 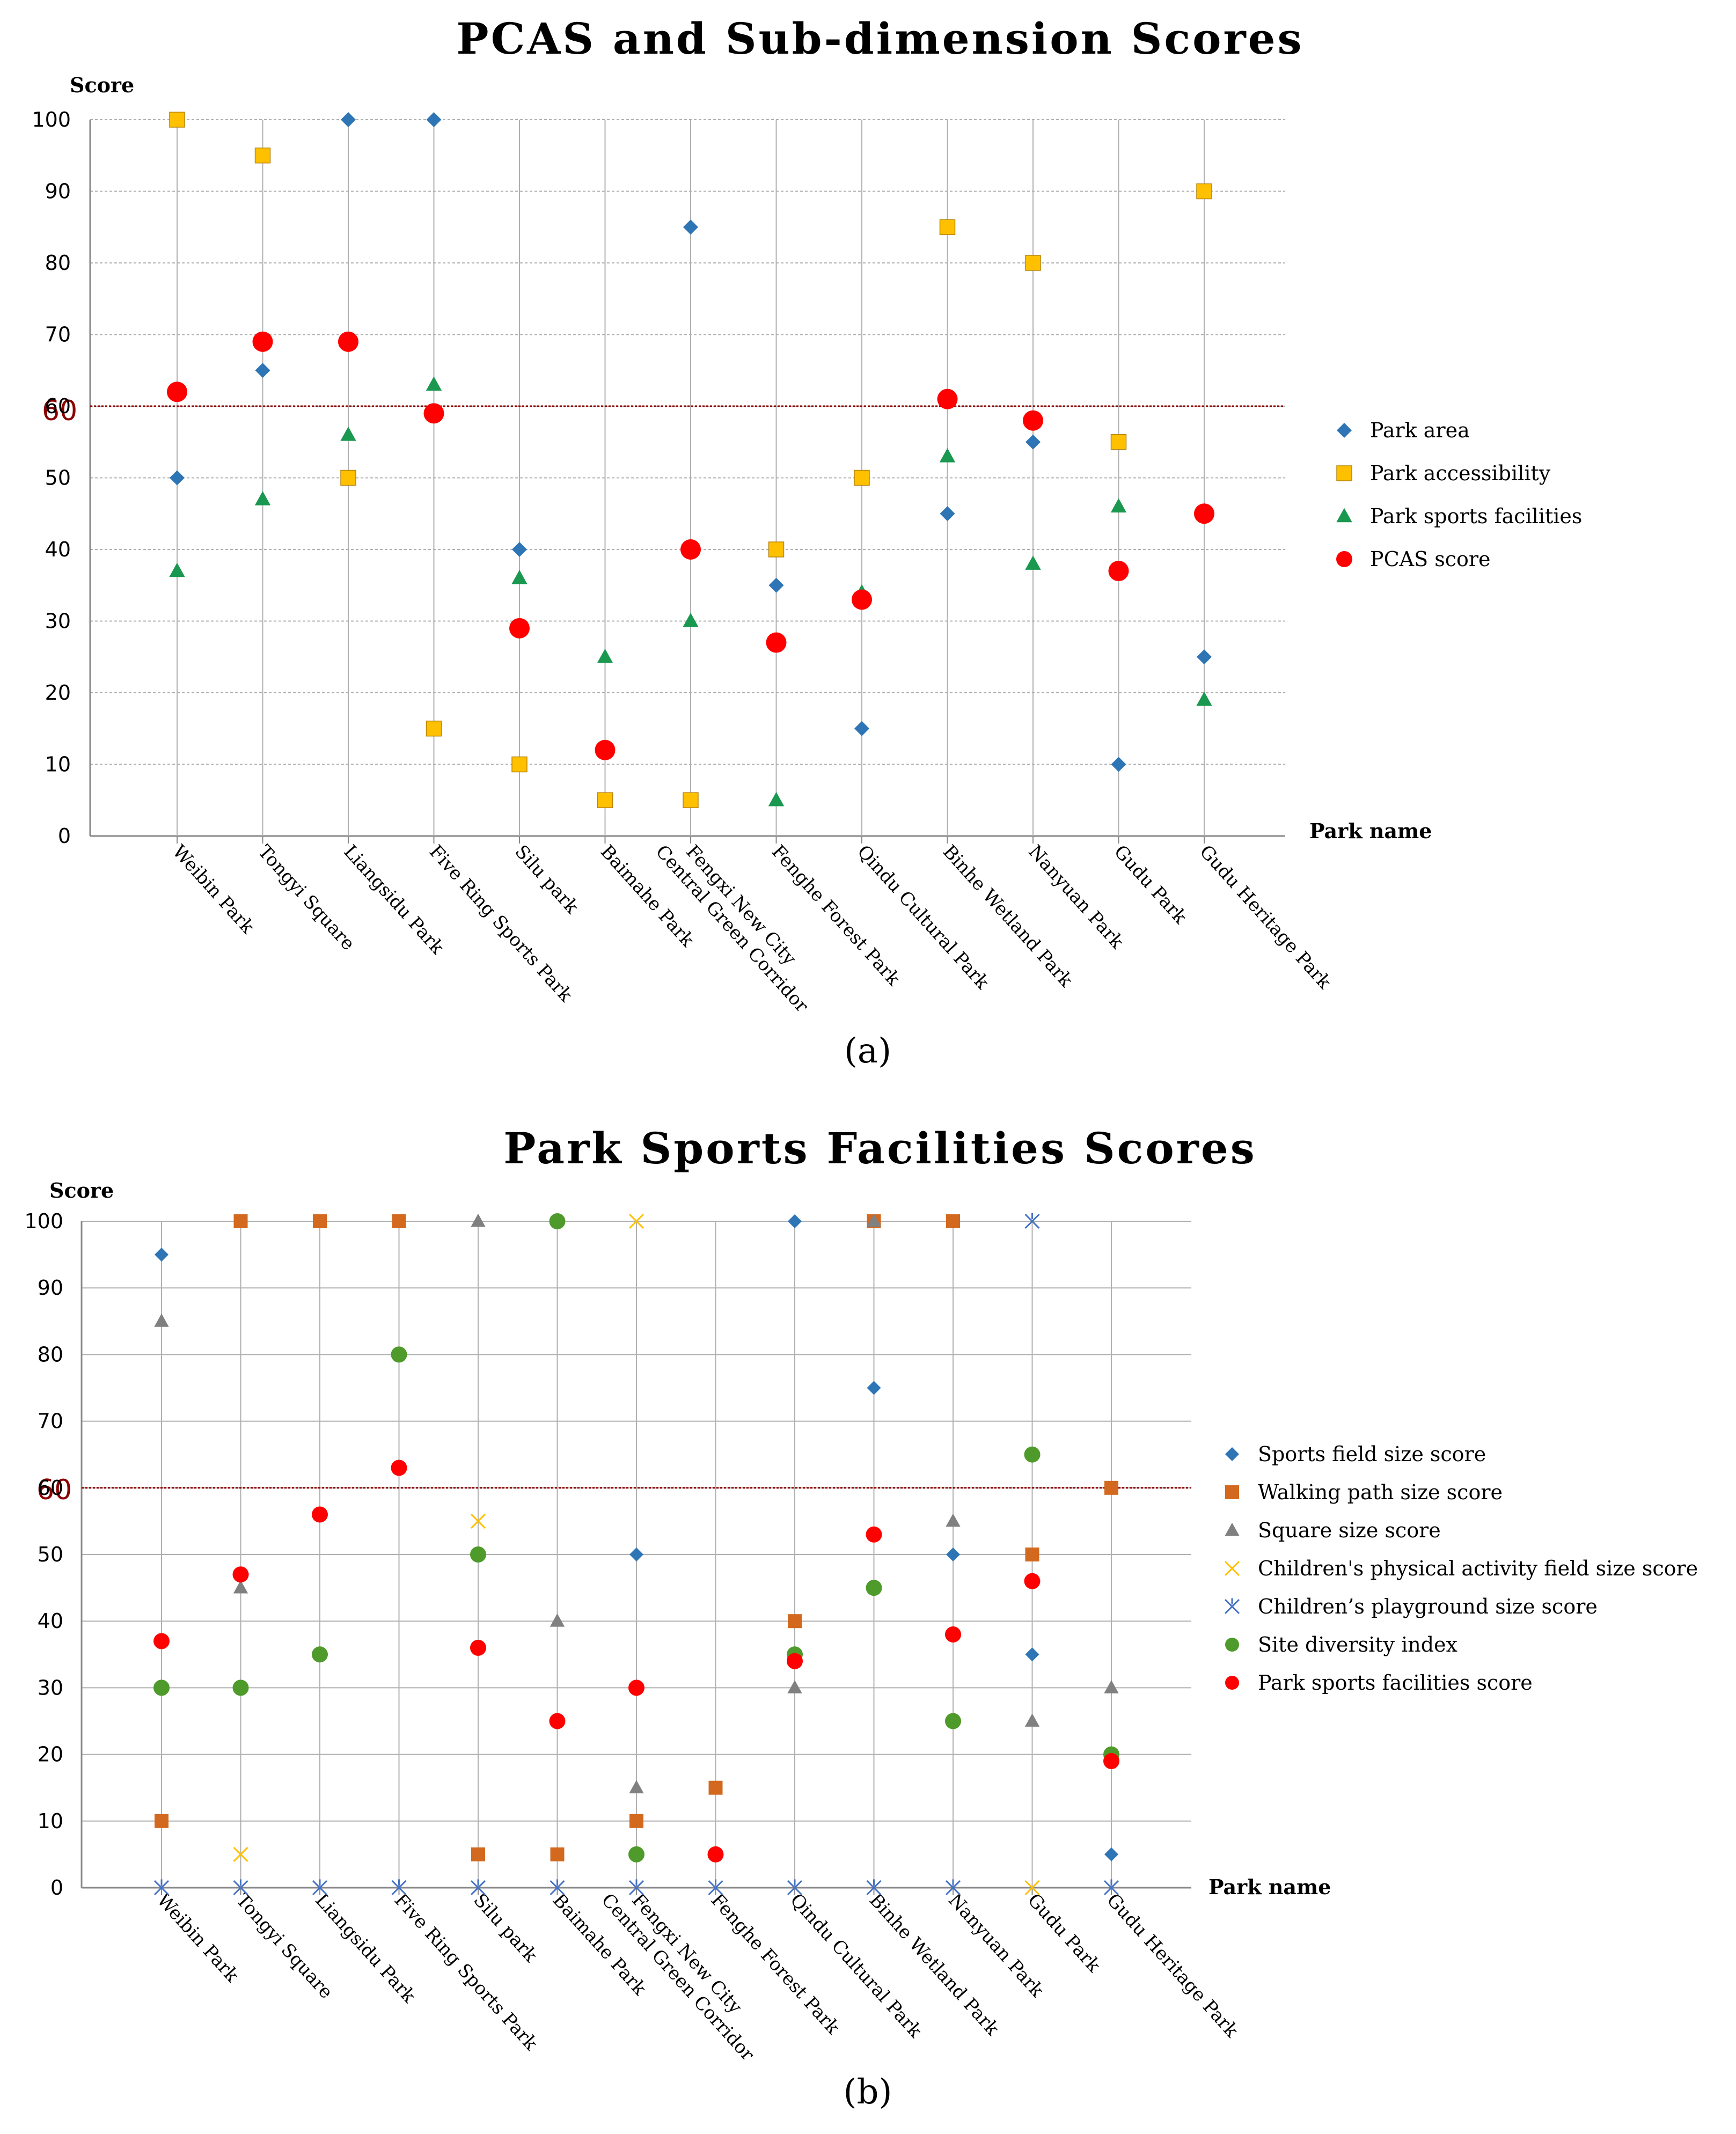 I want to click on y-tick-label-40: 40, so click(x=58, y=549).